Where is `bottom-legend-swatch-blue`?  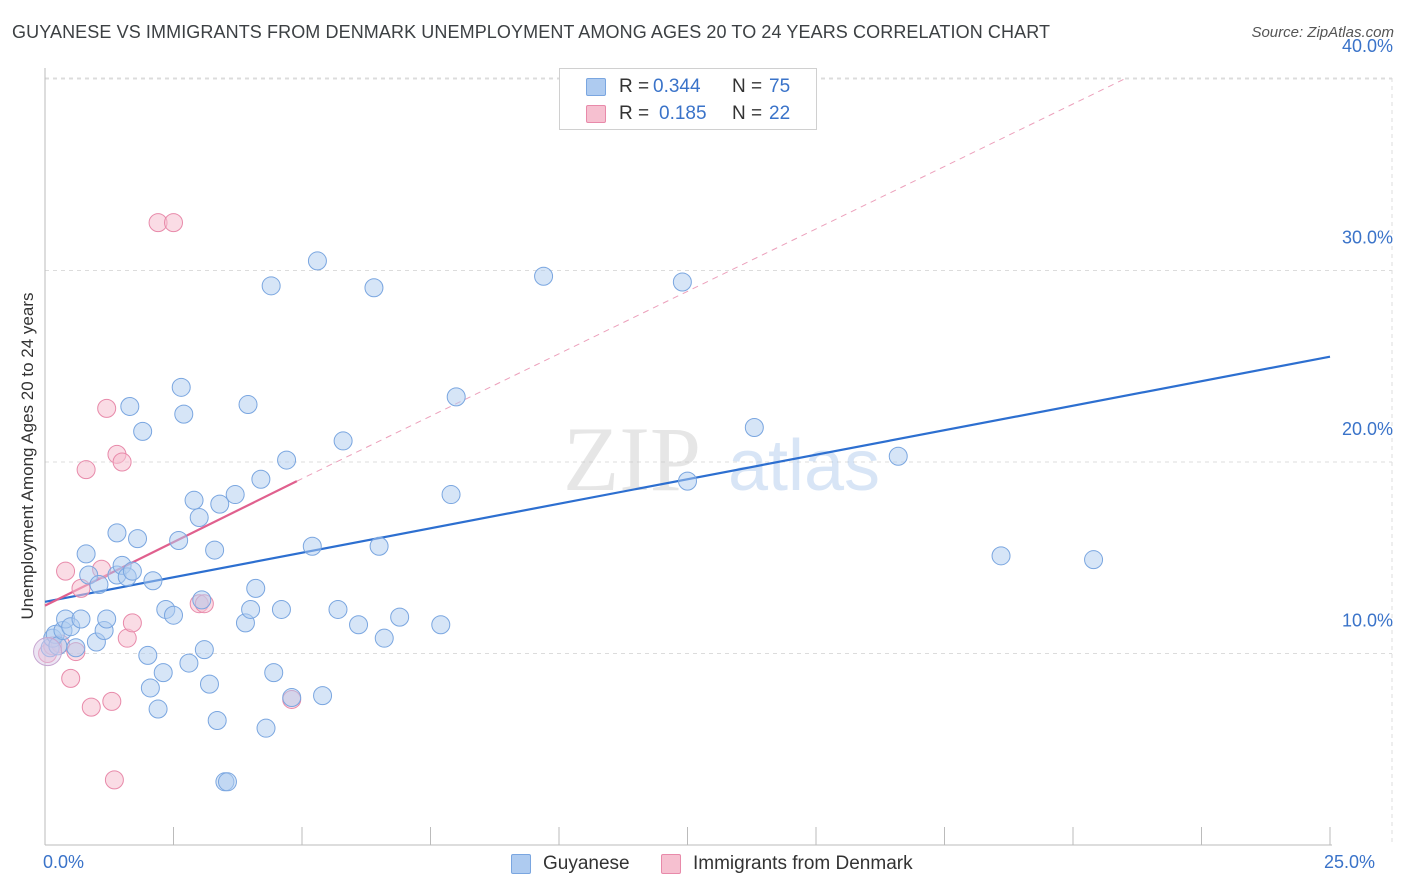 bottom-legend-swatch-blue is located at coordinates (521, 864).